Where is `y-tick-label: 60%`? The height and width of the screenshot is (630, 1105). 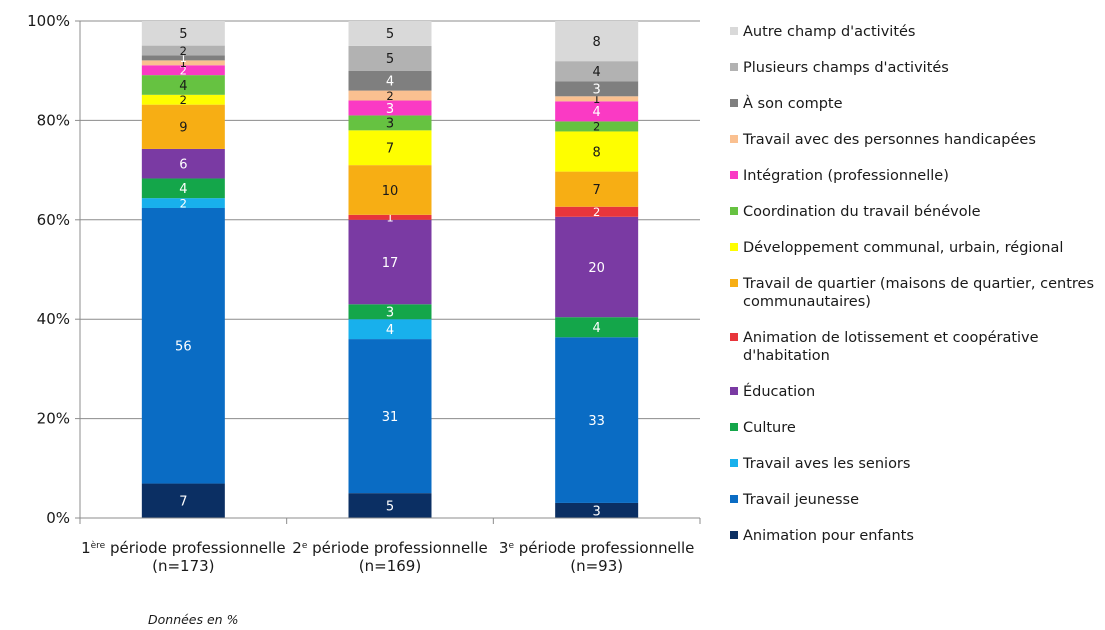 y-tick-label: 60% is located at coordinates (53, 220).